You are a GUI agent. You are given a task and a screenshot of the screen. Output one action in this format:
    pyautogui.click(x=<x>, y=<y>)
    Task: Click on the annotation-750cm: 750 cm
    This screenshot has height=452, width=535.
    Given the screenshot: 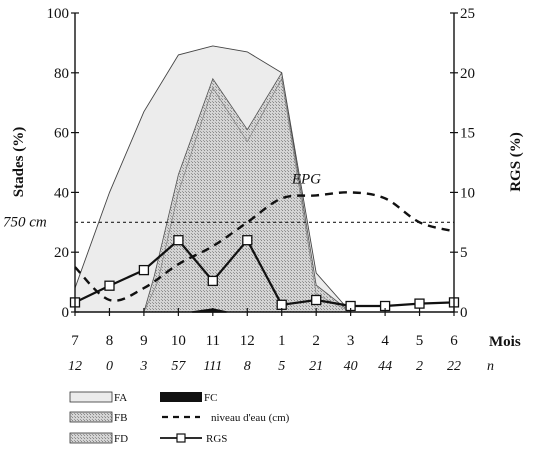 What is the action you would take?
    pyautogui.click(x=25, y=222)
    